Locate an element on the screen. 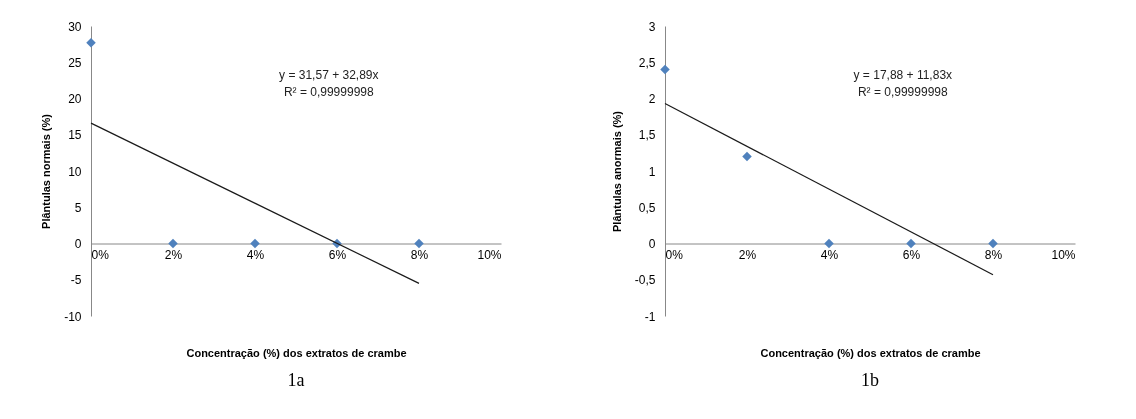 Image resolution: width=1136 pixels, height=419 pixels. y-axis-title: Plântulas anormais (%) is located at coordinates (616, 171).